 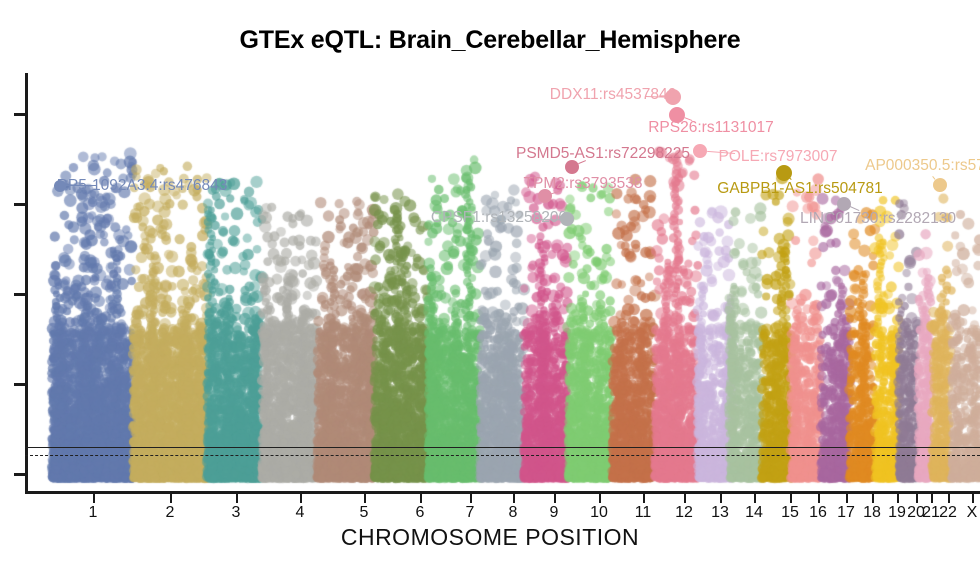 What do you see at coordinates (502, 447) in the screenshot?
I see `genomewide-significance-line` at bounding box center [502, 447].